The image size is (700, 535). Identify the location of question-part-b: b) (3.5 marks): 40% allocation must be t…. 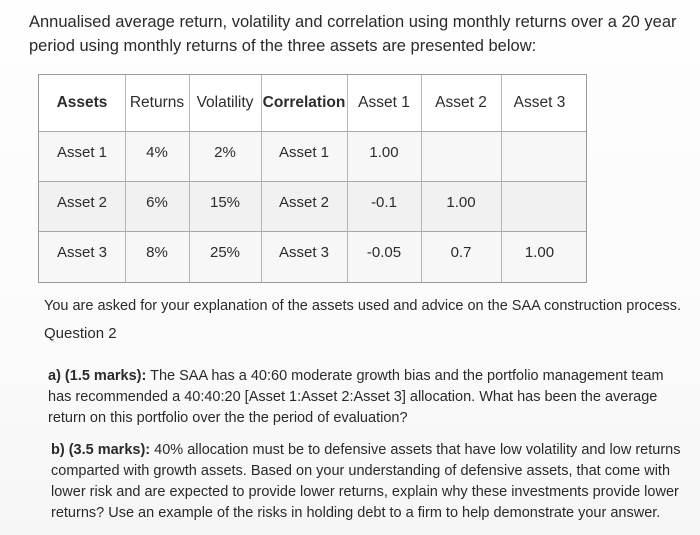
(366, 482).